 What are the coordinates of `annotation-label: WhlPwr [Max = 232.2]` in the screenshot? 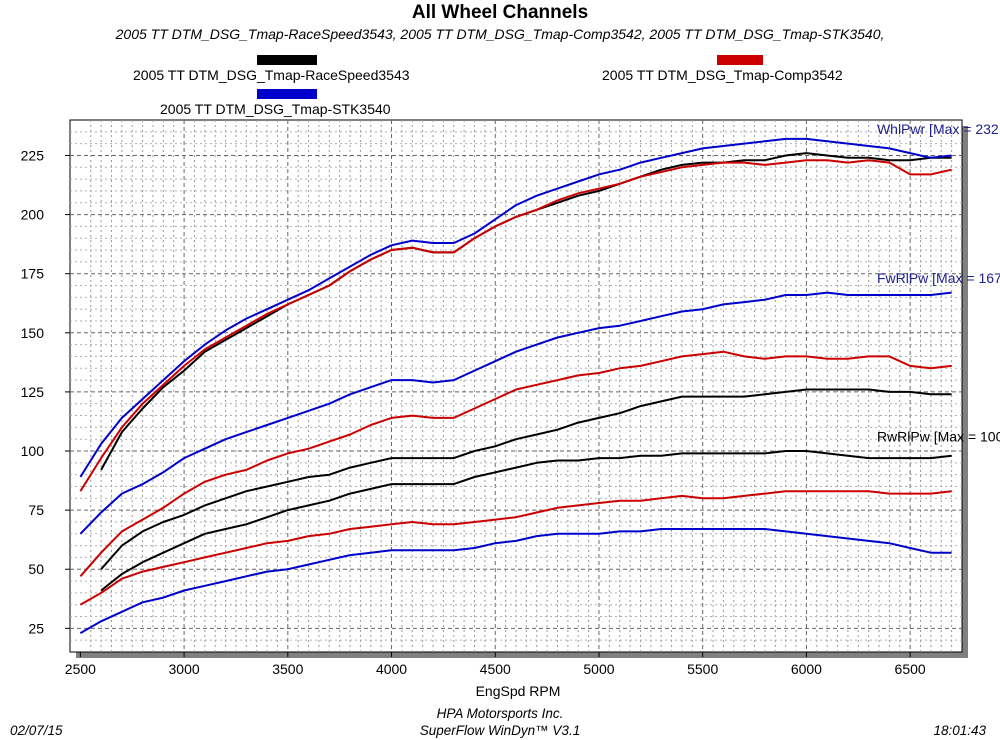 It's located at (938, 129).